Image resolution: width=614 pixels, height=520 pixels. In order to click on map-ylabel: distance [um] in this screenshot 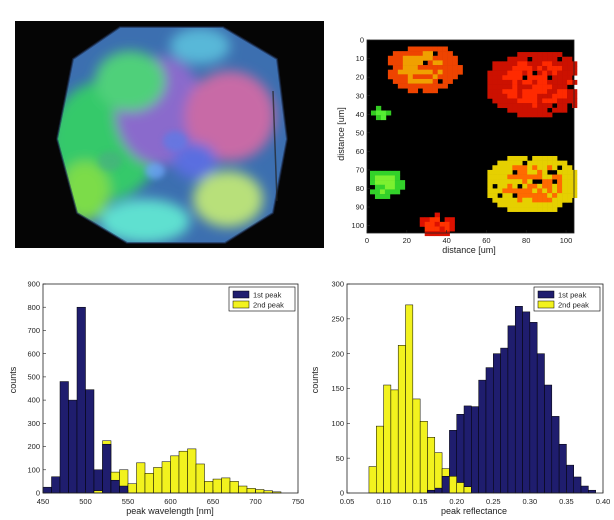, I will do `click(341, 134)`.